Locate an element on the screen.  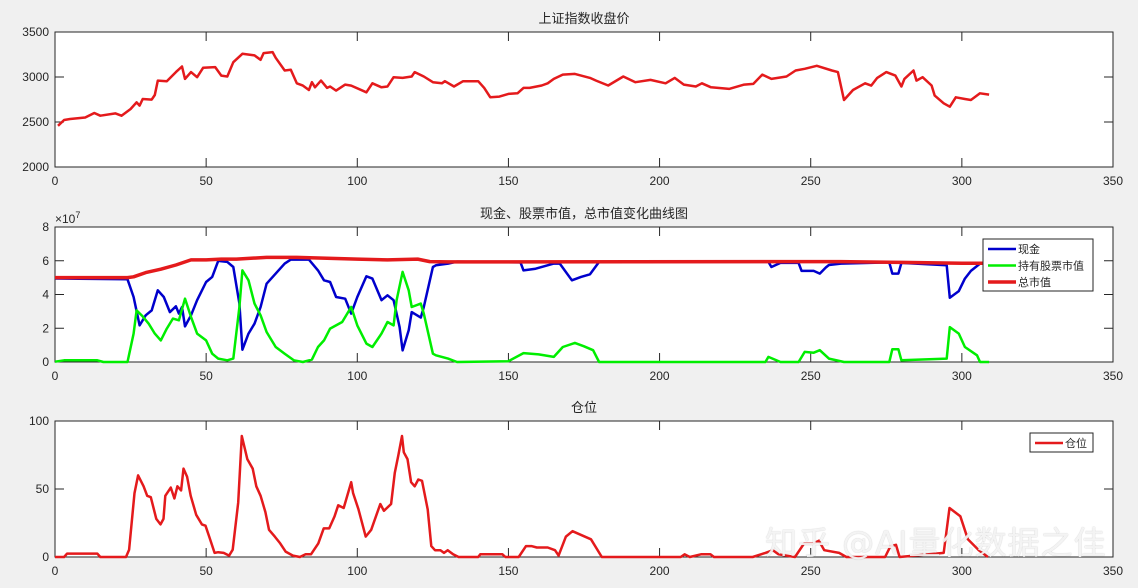
y-tick-label: 6 is located at coordinates (45, 261).